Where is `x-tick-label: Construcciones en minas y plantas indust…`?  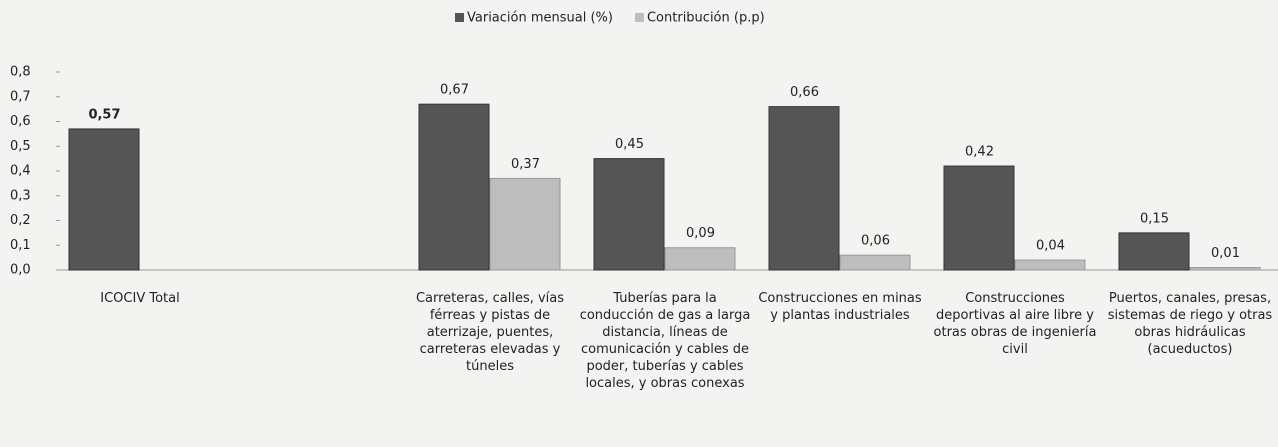
x-tick-label: Construcciones en minas y plantas indust… is located at coordinates (840, 307).